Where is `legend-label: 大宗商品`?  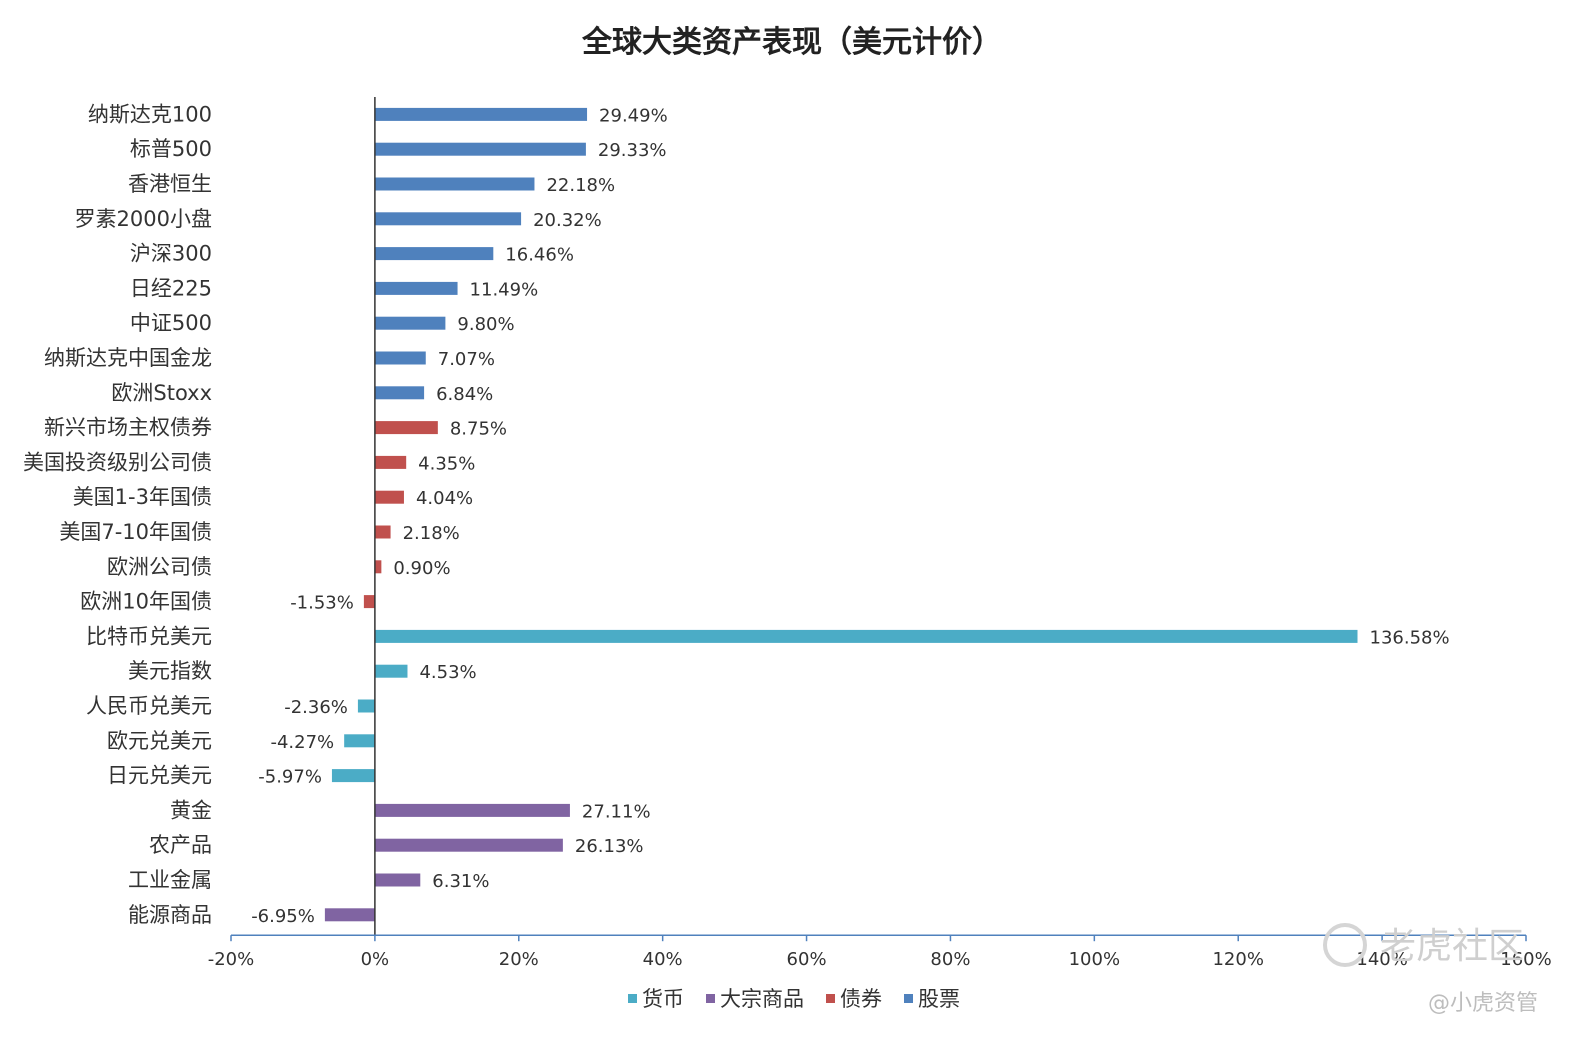 legend-label: 大宗商品 is located at coordinates (762, 999).